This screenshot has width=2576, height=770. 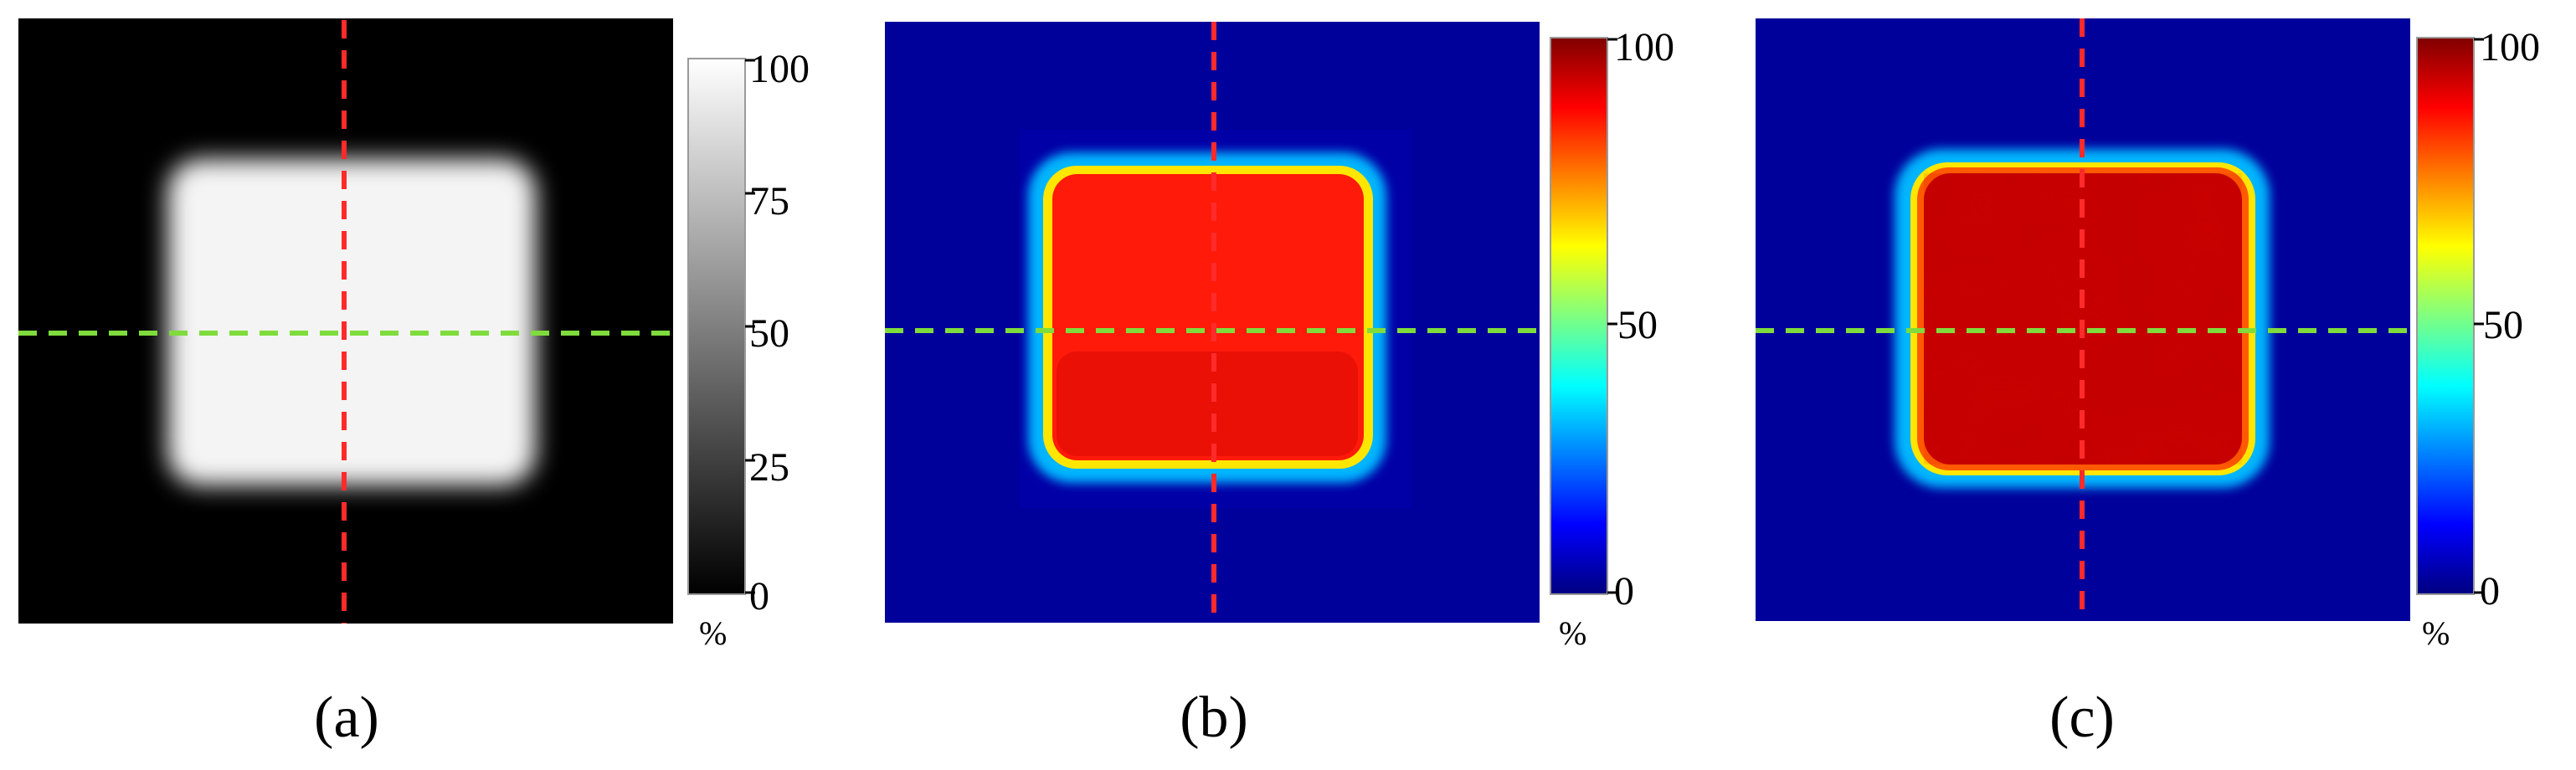 I want to click on heatmap-c-texture, so click(x=2083, y=319).